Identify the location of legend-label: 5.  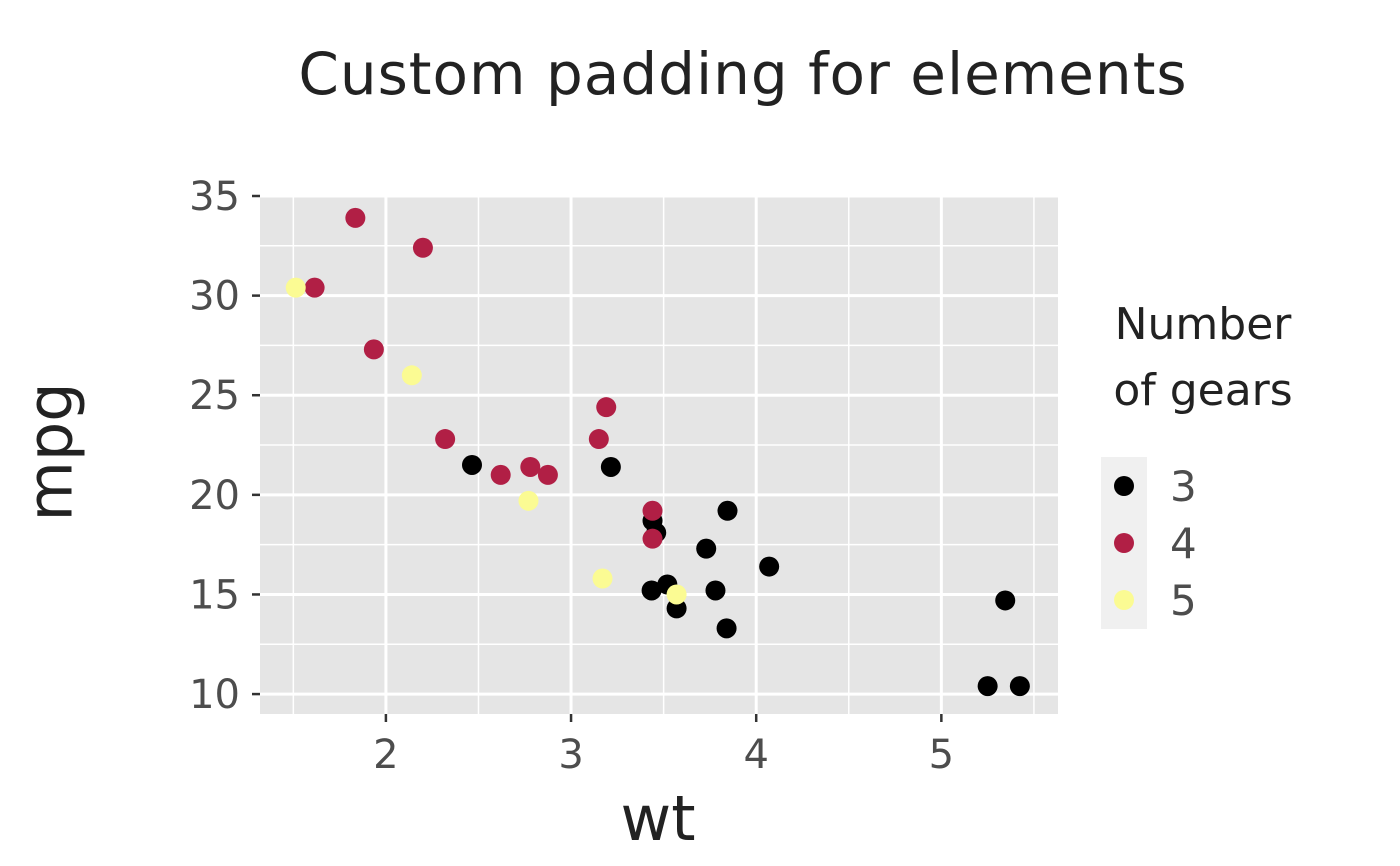
(1183, 600).